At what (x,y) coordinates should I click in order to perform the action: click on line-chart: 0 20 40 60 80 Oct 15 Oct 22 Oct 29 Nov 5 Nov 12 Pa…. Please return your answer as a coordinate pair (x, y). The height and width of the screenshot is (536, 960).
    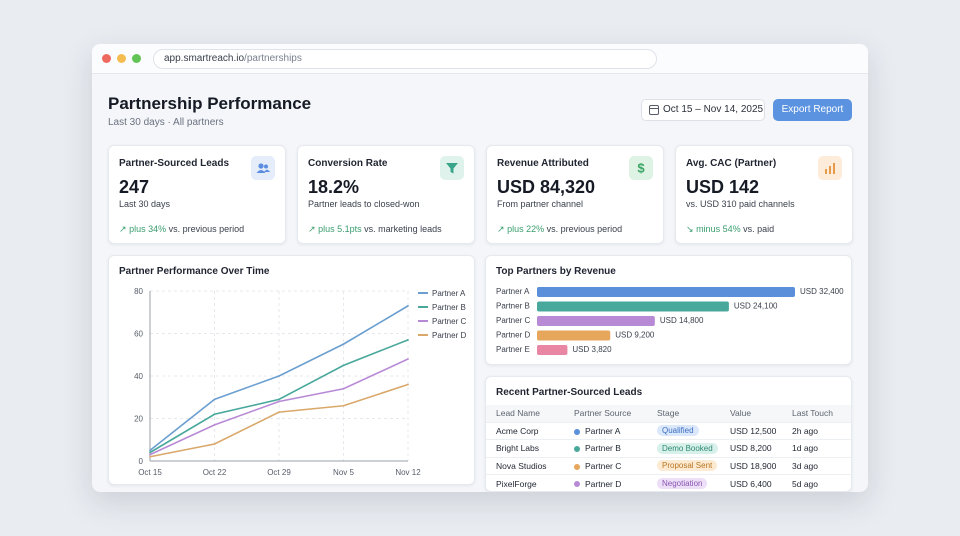
    Looking at the image, I should click on (300, 382).